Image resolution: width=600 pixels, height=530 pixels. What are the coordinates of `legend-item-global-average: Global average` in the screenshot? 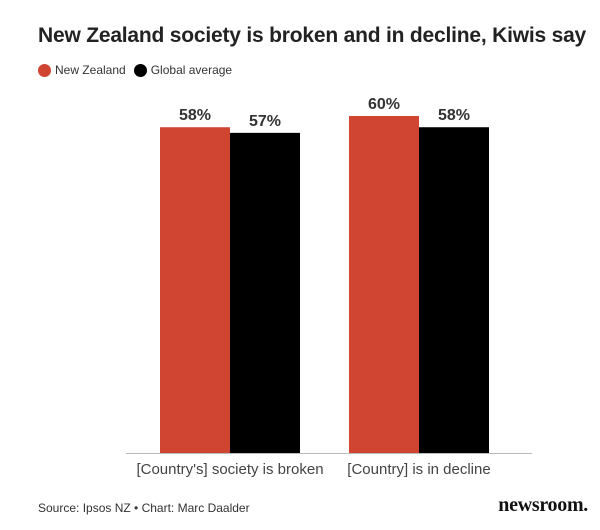 It's located at (183, 70).